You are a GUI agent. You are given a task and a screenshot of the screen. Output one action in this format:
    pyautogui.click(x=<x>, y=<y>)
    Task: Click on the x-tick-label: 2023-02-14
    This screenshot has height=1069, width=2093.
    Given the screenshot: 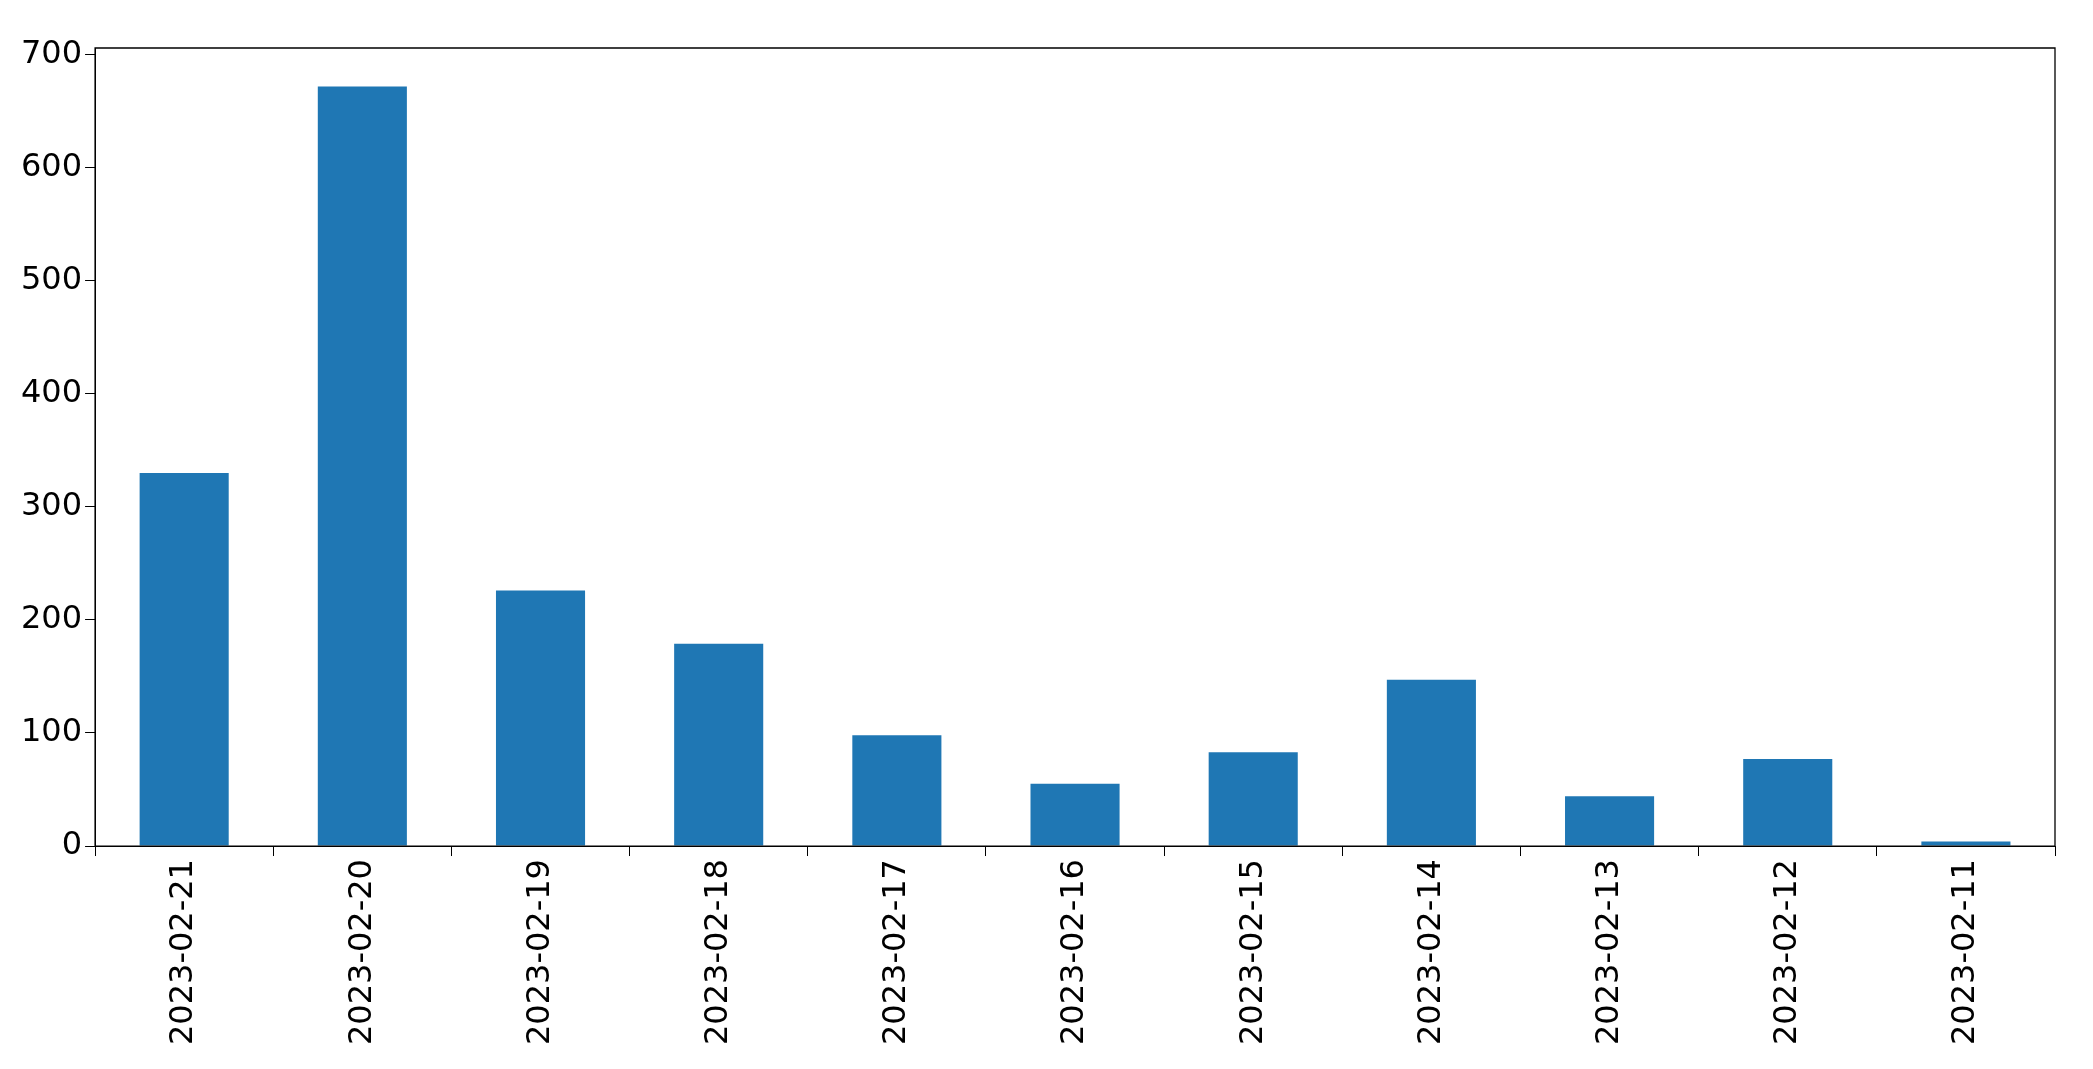 What is the action you would take?
    pyautogui.click(x=1428, y=952)
    